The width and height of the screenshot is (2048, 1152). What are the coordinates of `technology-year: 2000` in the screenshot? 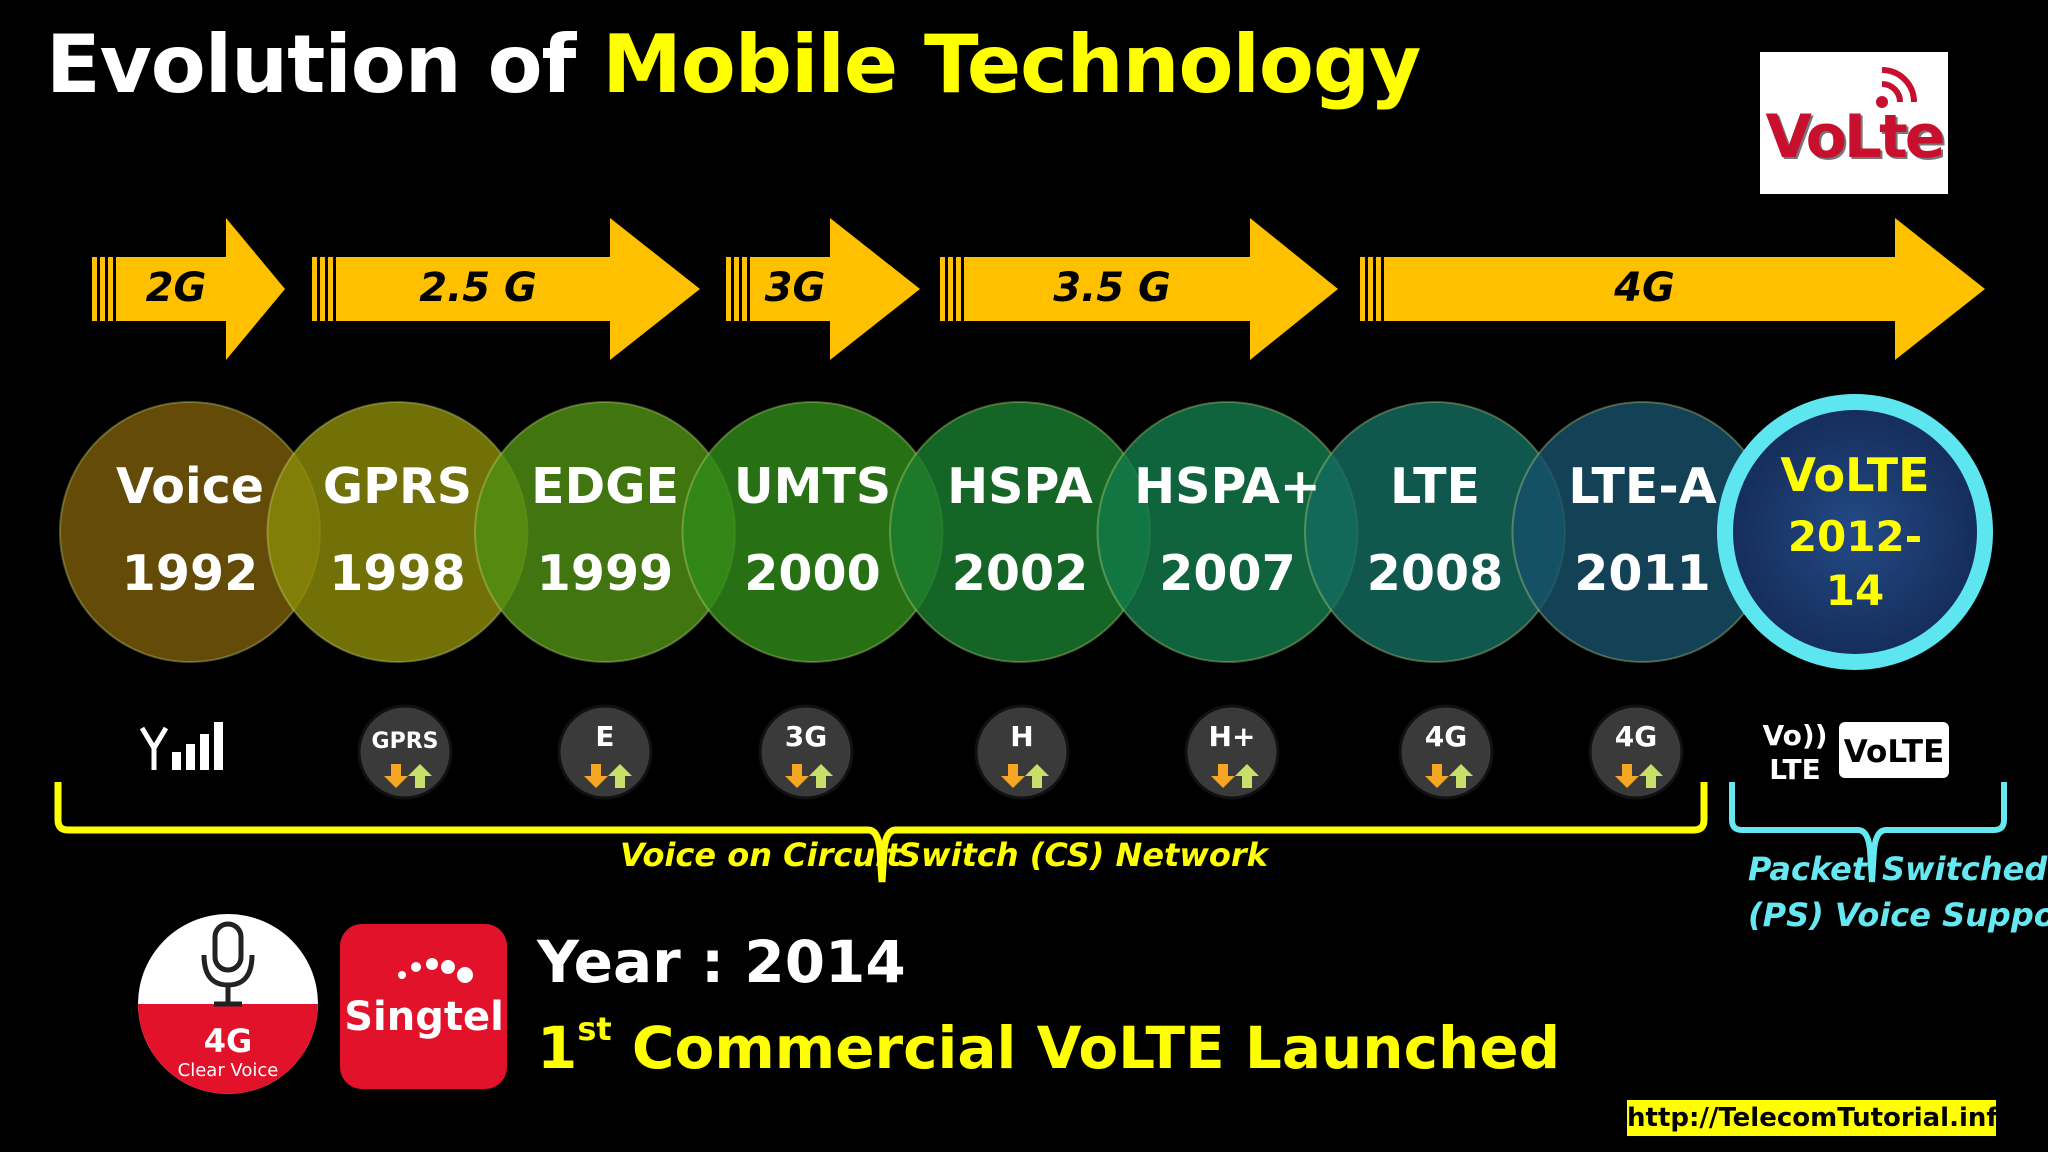 It's located at (812, 573).